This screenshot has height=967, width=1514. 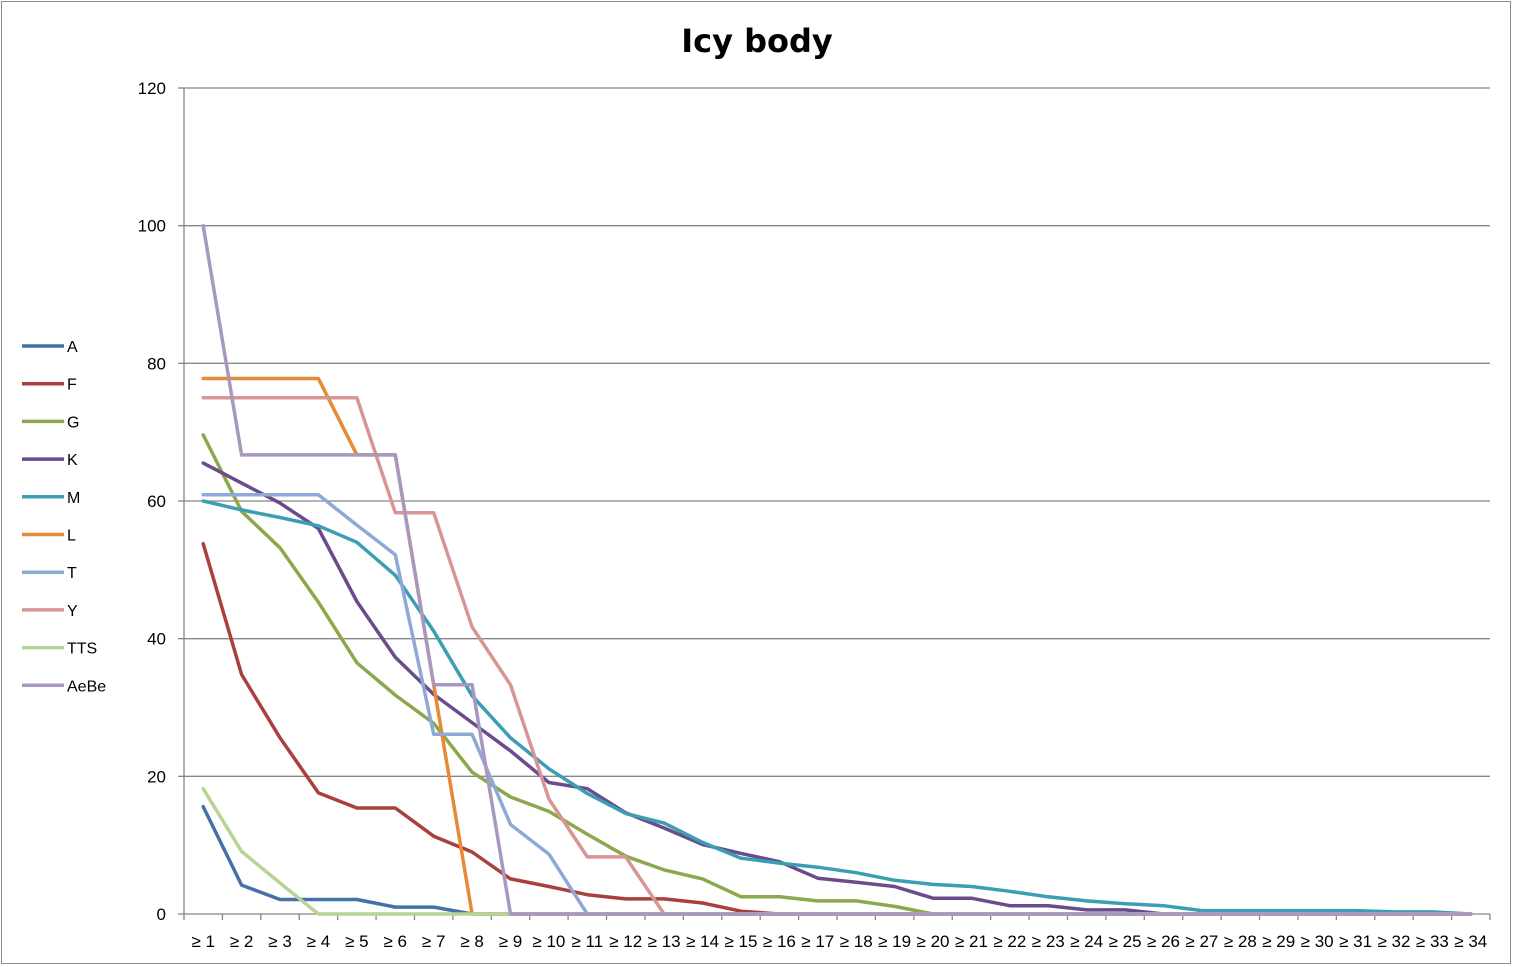 What do you see at coordinates (152, 88) in the screenshot?
I see `y-tick-label: 120` at bounding box center [152, 88].